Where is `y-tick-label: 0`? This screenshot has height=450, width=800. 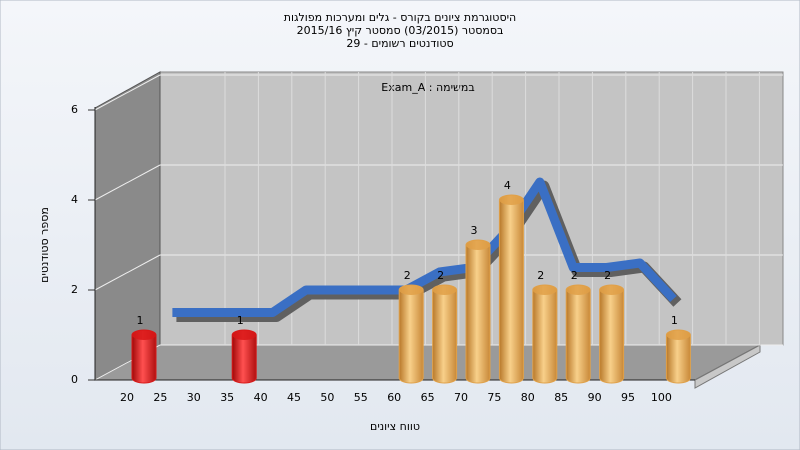
y-tick-label: 0 is located at coordinates (74, 379).